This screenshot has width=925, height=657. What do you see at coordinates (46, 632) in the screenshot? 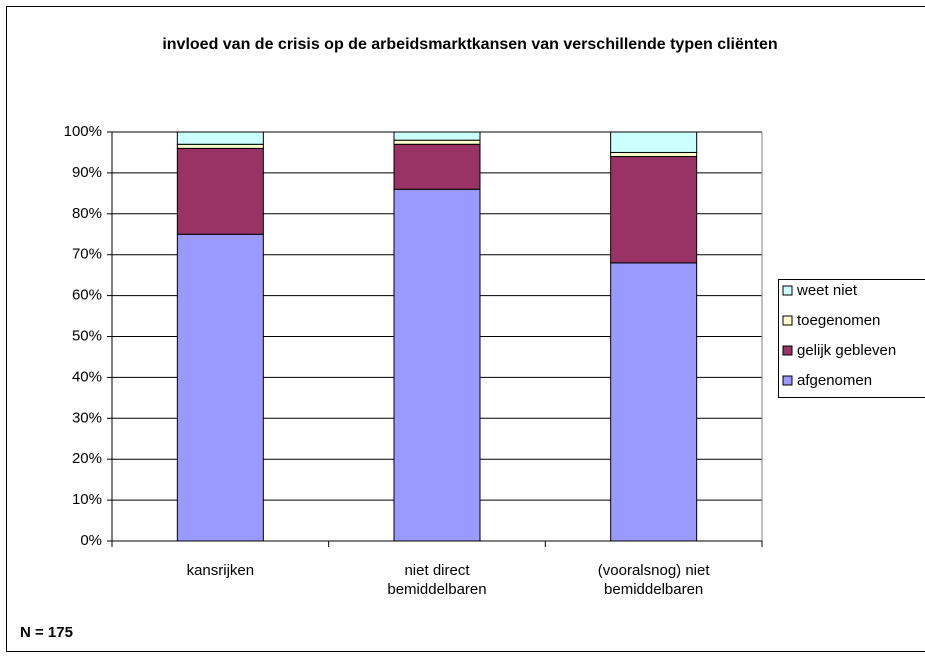
I see `annotation: N = 175` at bounding box center [46, 632].